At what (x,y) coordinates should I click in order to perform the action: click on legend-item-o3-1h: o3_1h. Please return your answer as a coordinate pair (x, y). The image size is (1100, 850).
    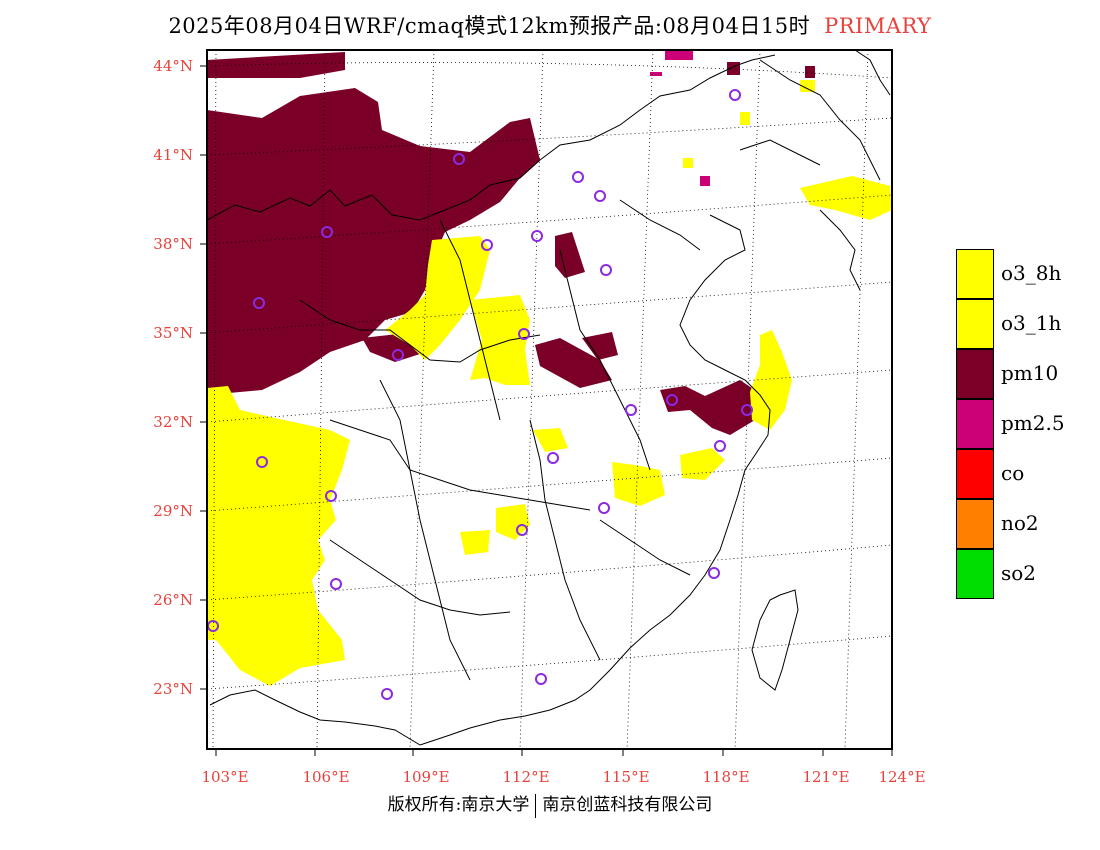
    Looking at the image, I should click on (1026, 324).